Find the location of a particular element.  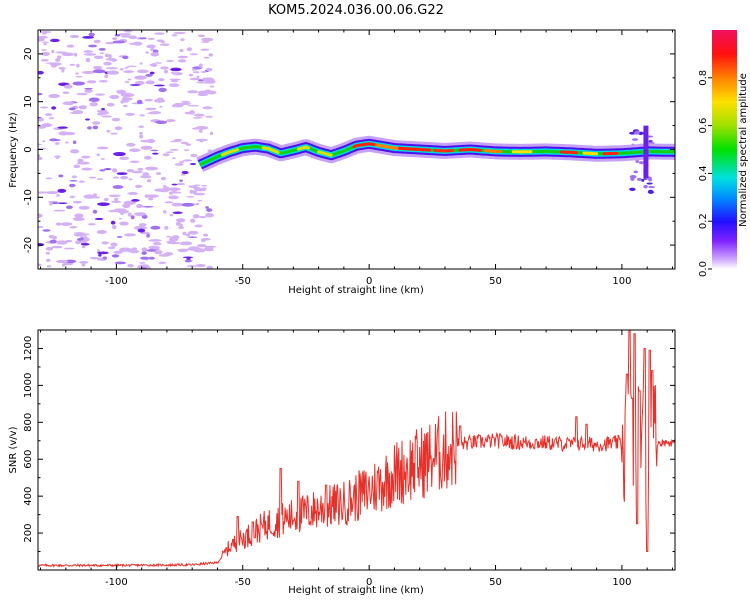

spectrogram-x-tick-label: 0 is located at coordinates (369, 281).